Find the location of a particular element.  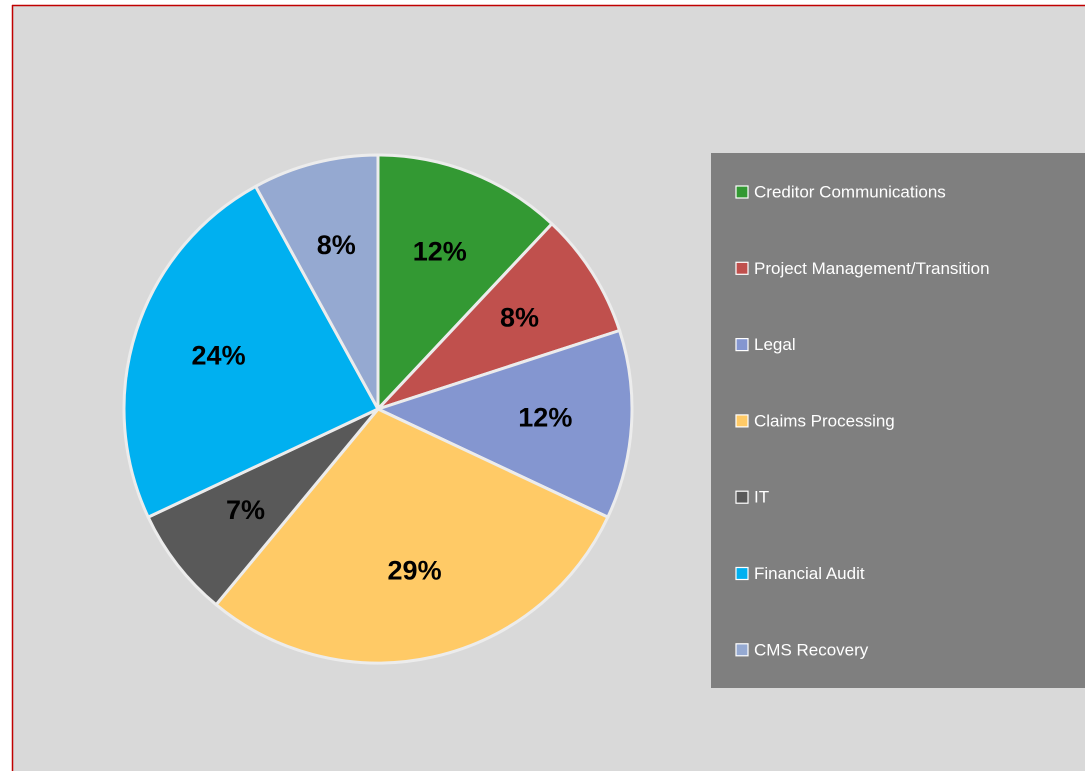

legend-label: IT is located at coordinates (761, 497).